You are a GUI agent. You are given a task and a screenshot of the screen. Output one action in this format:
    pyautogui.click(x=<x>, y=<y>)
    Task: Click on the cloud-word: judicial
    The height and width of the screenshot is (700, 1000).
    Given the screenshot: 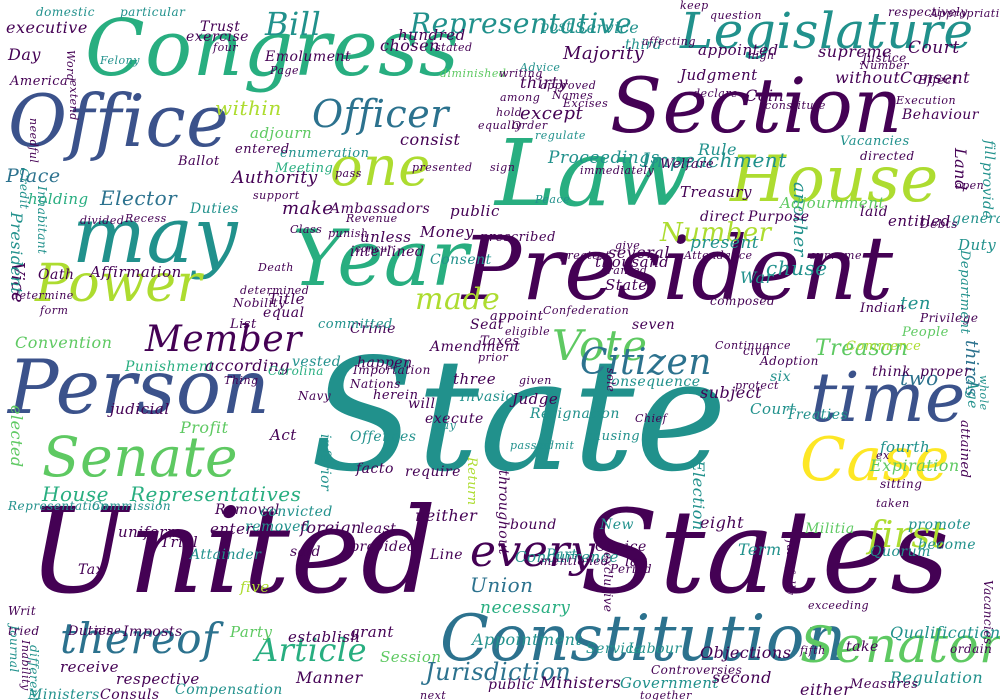 What is the action you would take?
    pyautogui.click(x=140, y=409)
    